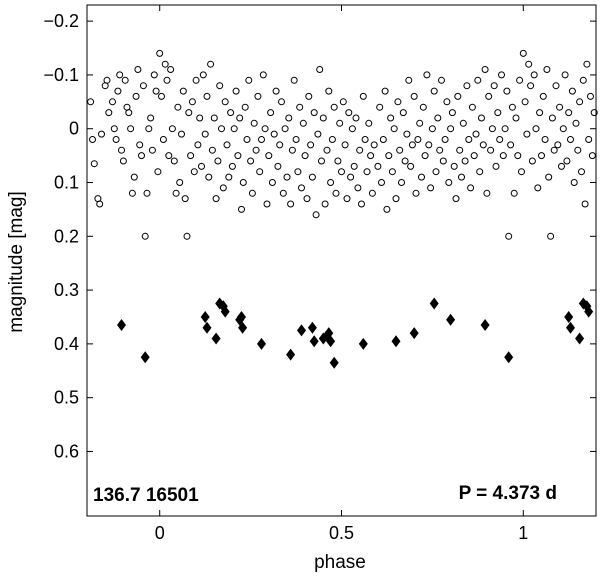  What do you see at coordinates (61, 21) in the screenshot?
I see `y-tick-label: −0.2` at bounding box center [61, 21].